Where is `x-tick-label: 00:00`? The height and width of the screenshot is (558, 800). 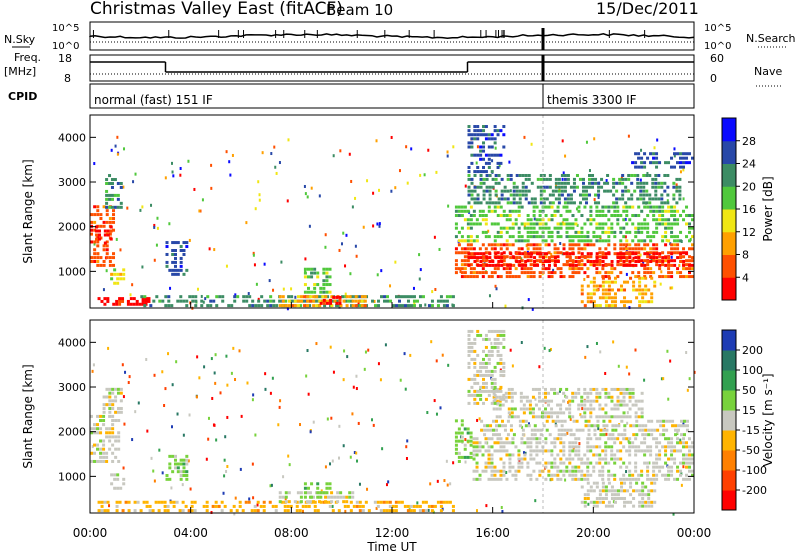 x-tick-label: 00:00 is located at coordinates (694, 533).